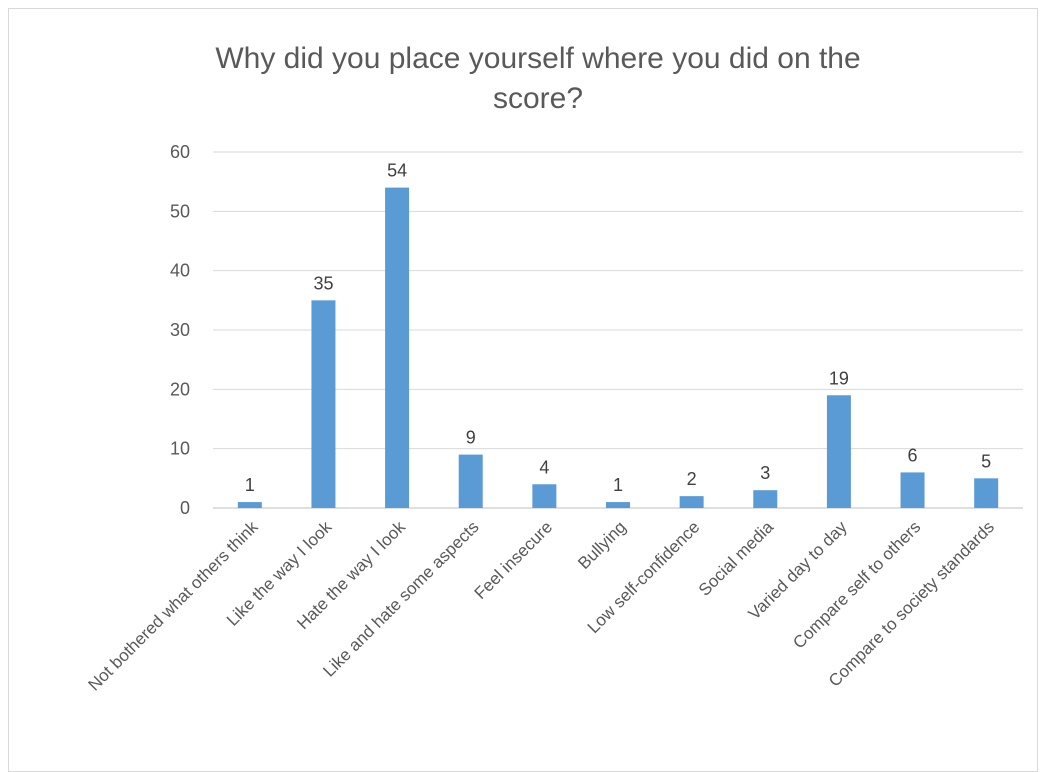 This screenshot has height=772, width=1040. What do you see at coordinates (544, 467) in the screenshot?
I see `data-label: 4` at bounding box center [544, 467].